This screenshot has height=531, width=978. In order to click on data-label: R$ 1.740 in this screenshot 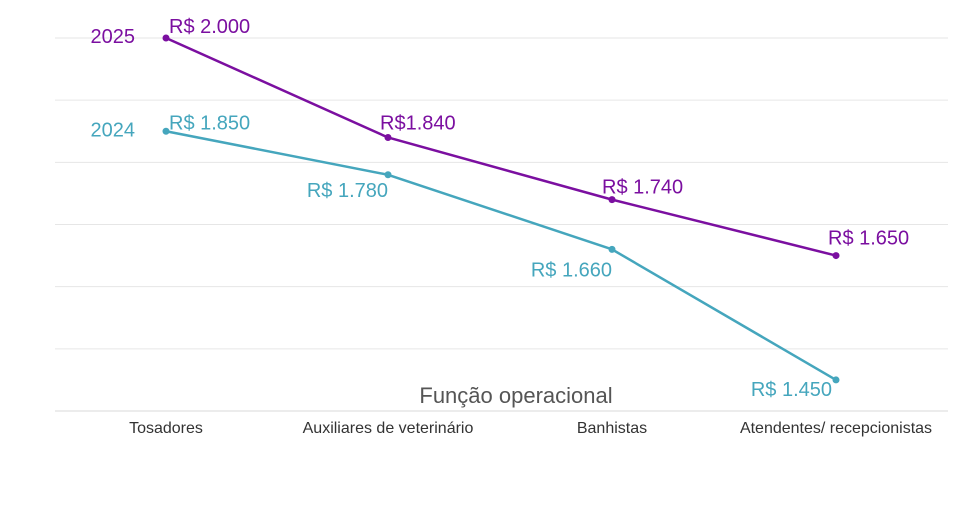, I will do `click(642, 188)`.